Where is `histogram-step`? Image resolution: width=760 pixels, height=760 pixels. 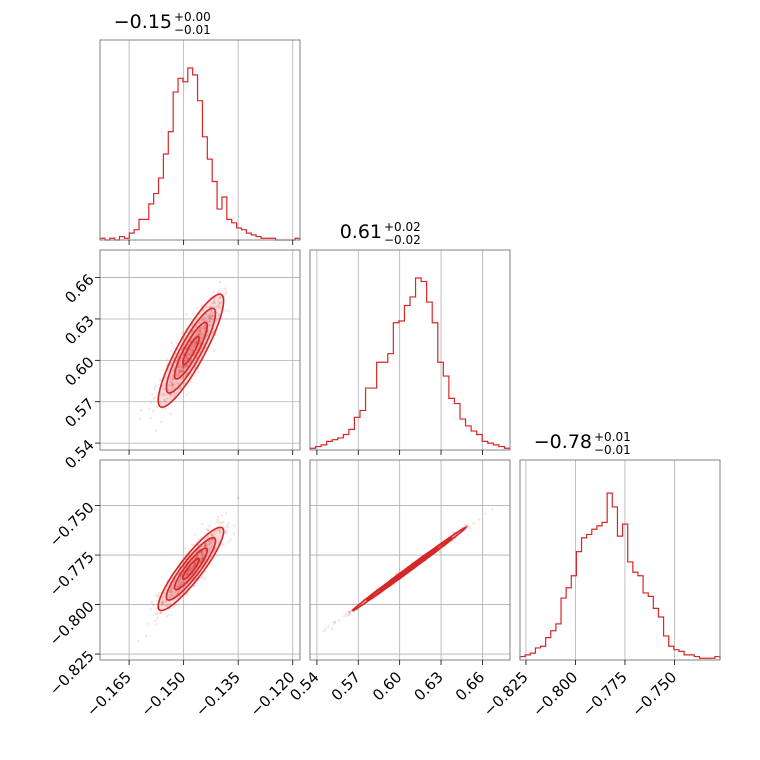 histogram-step is located at coordinates (200, 154).